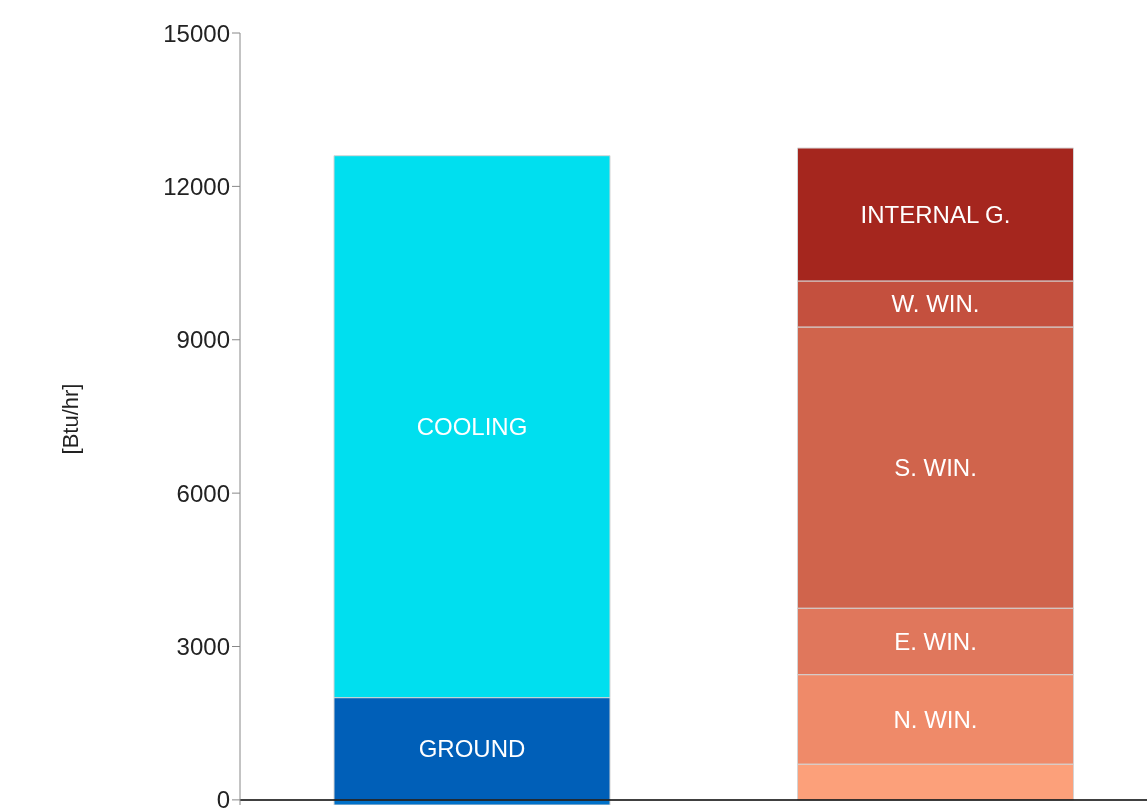  I want to click on y-tick-label: 9000, so click(203, 340).